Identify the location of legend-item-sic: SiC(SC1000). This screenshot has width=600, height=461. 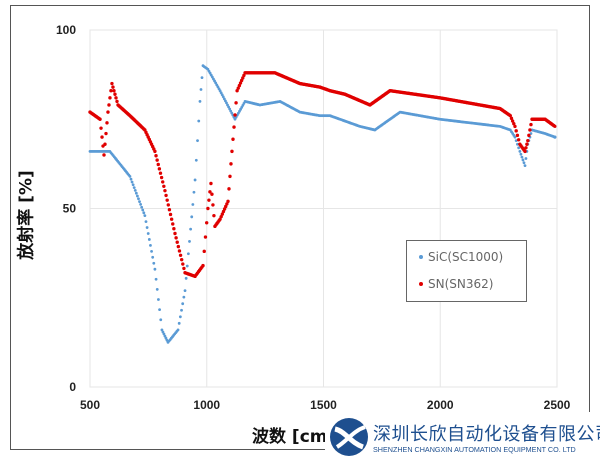
(461, 257).